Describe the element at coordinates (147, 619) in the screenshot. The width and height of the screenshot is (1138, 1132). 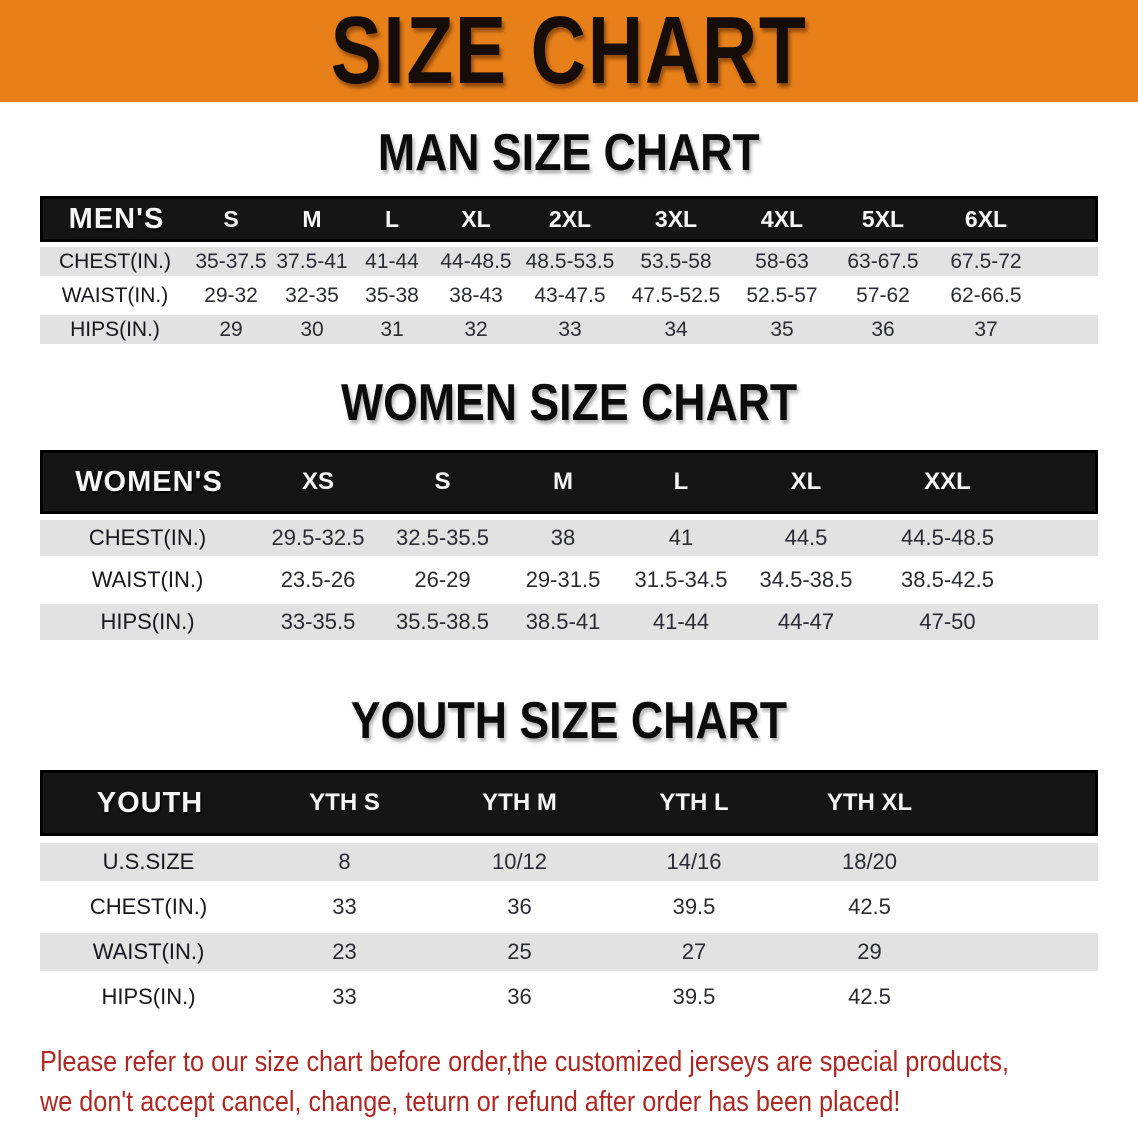
I see `row-label: HIPS(IN.)` at that location.